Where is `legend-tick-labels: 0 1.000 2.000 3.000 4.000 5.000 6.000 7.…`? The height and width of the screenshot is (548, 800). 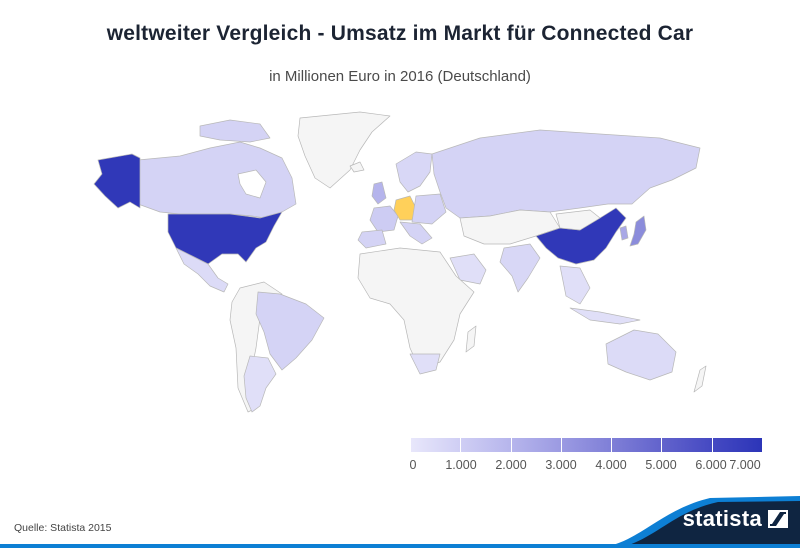 legend-tick-labels: 0 1.000 2.000 3.000 4.000 5.000 6.000 7.… is located at coordinates (585, 468).